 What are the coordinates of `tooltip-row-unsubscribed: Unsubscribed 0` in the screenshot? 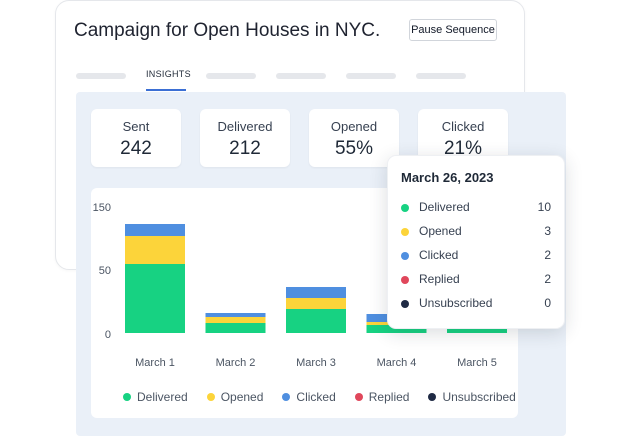 It's located at (476, 304).